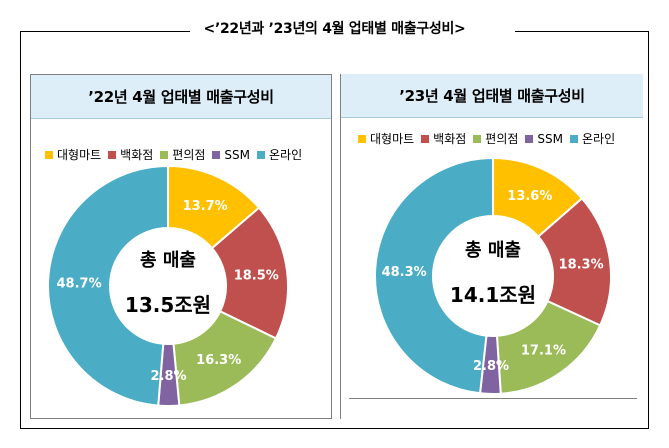  What do you see at coordinates (334, 29) in the screenshot?
I see `figure-title: <’22년과 ’23년의 4월 업태별 매출구성비>` at bounding box center [334, 29].